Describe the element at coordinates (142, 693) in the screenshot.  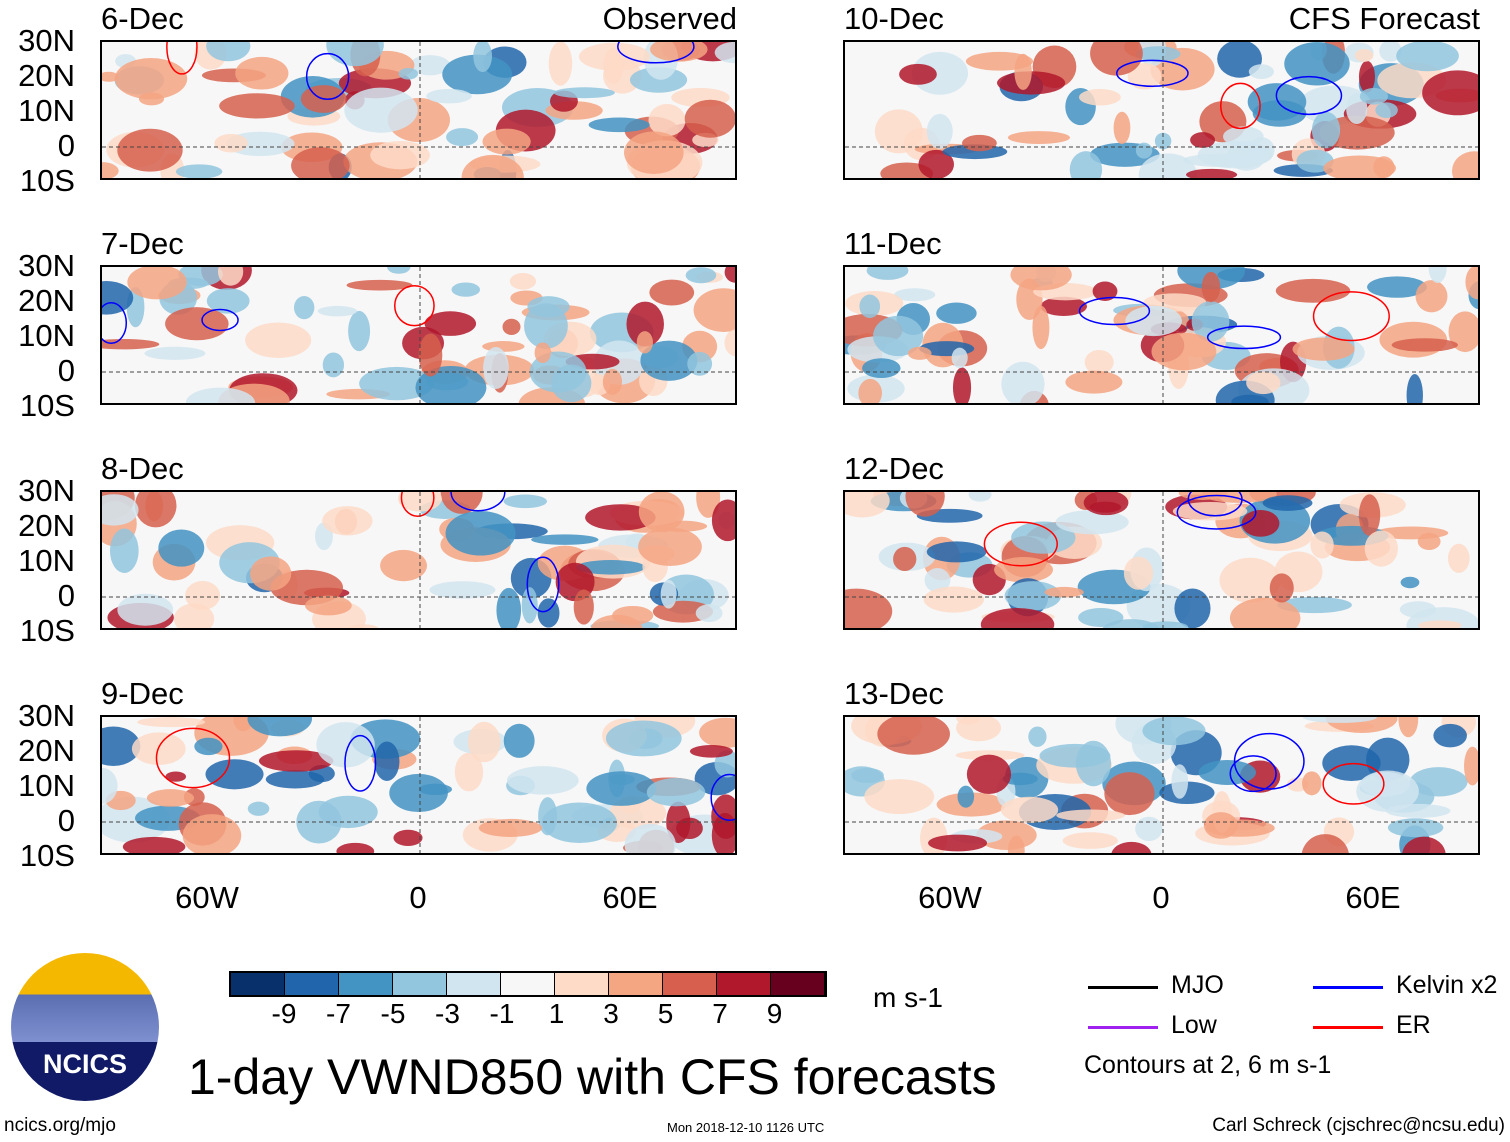
I see `panel-date: 9-Dec` at that location.